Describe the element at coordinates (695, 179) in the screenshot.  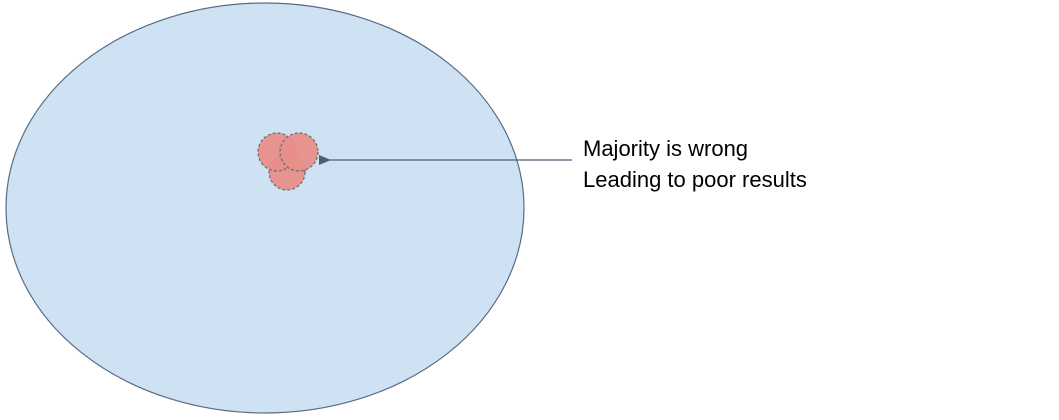
I see `annotation-line-2: Leading to poor results` at that location.